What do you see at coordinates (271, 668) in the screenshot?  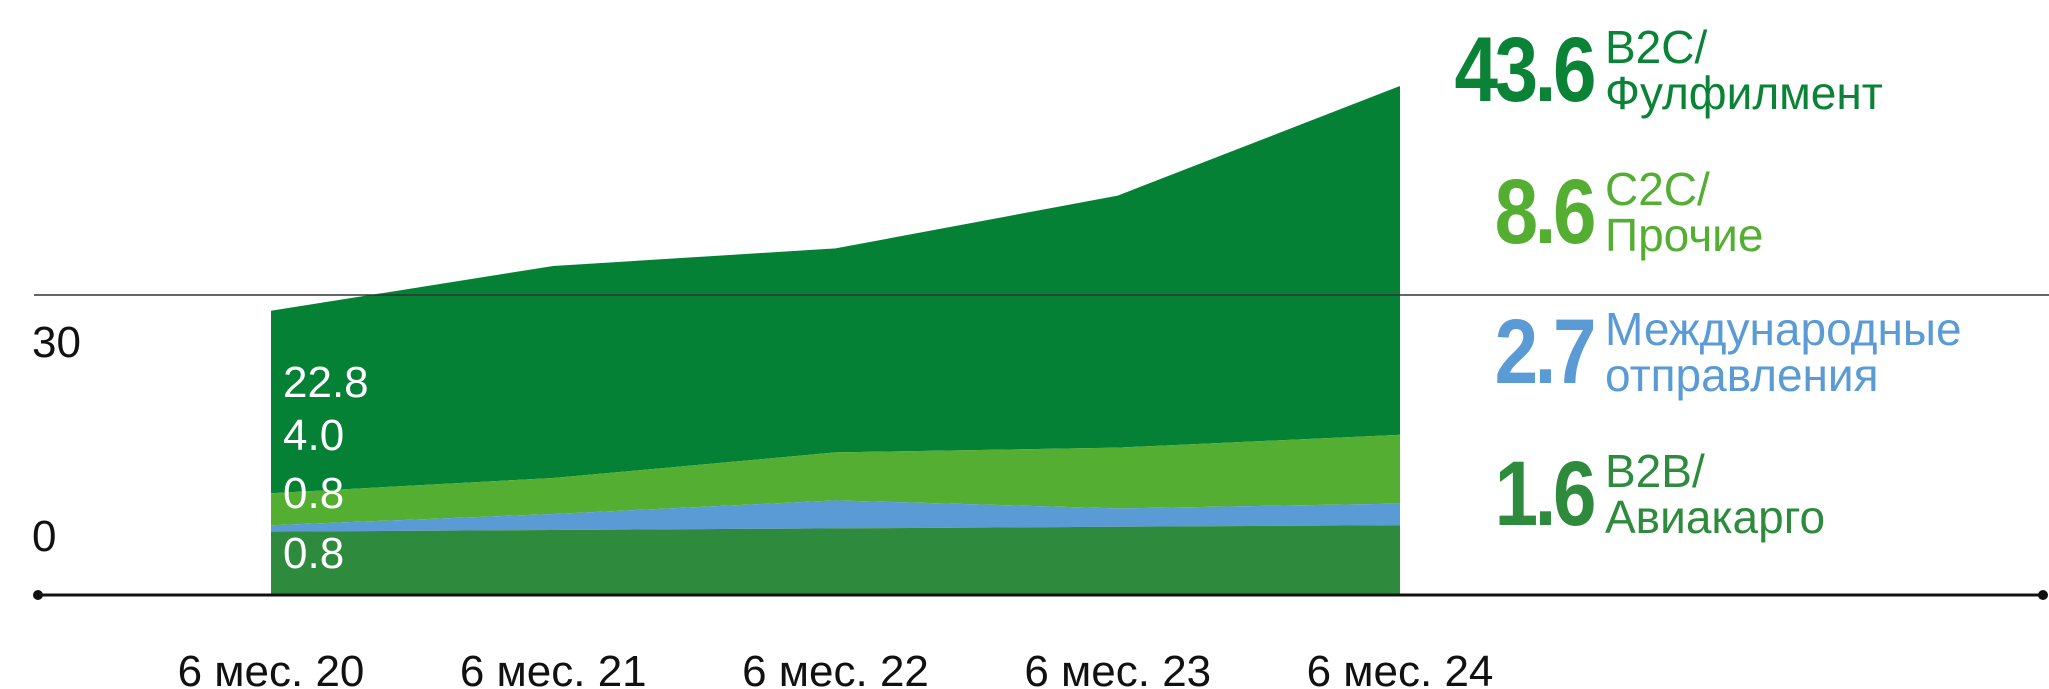 I see `x-tick-label: 6 мес. 20` at bounding box center [271, 668].